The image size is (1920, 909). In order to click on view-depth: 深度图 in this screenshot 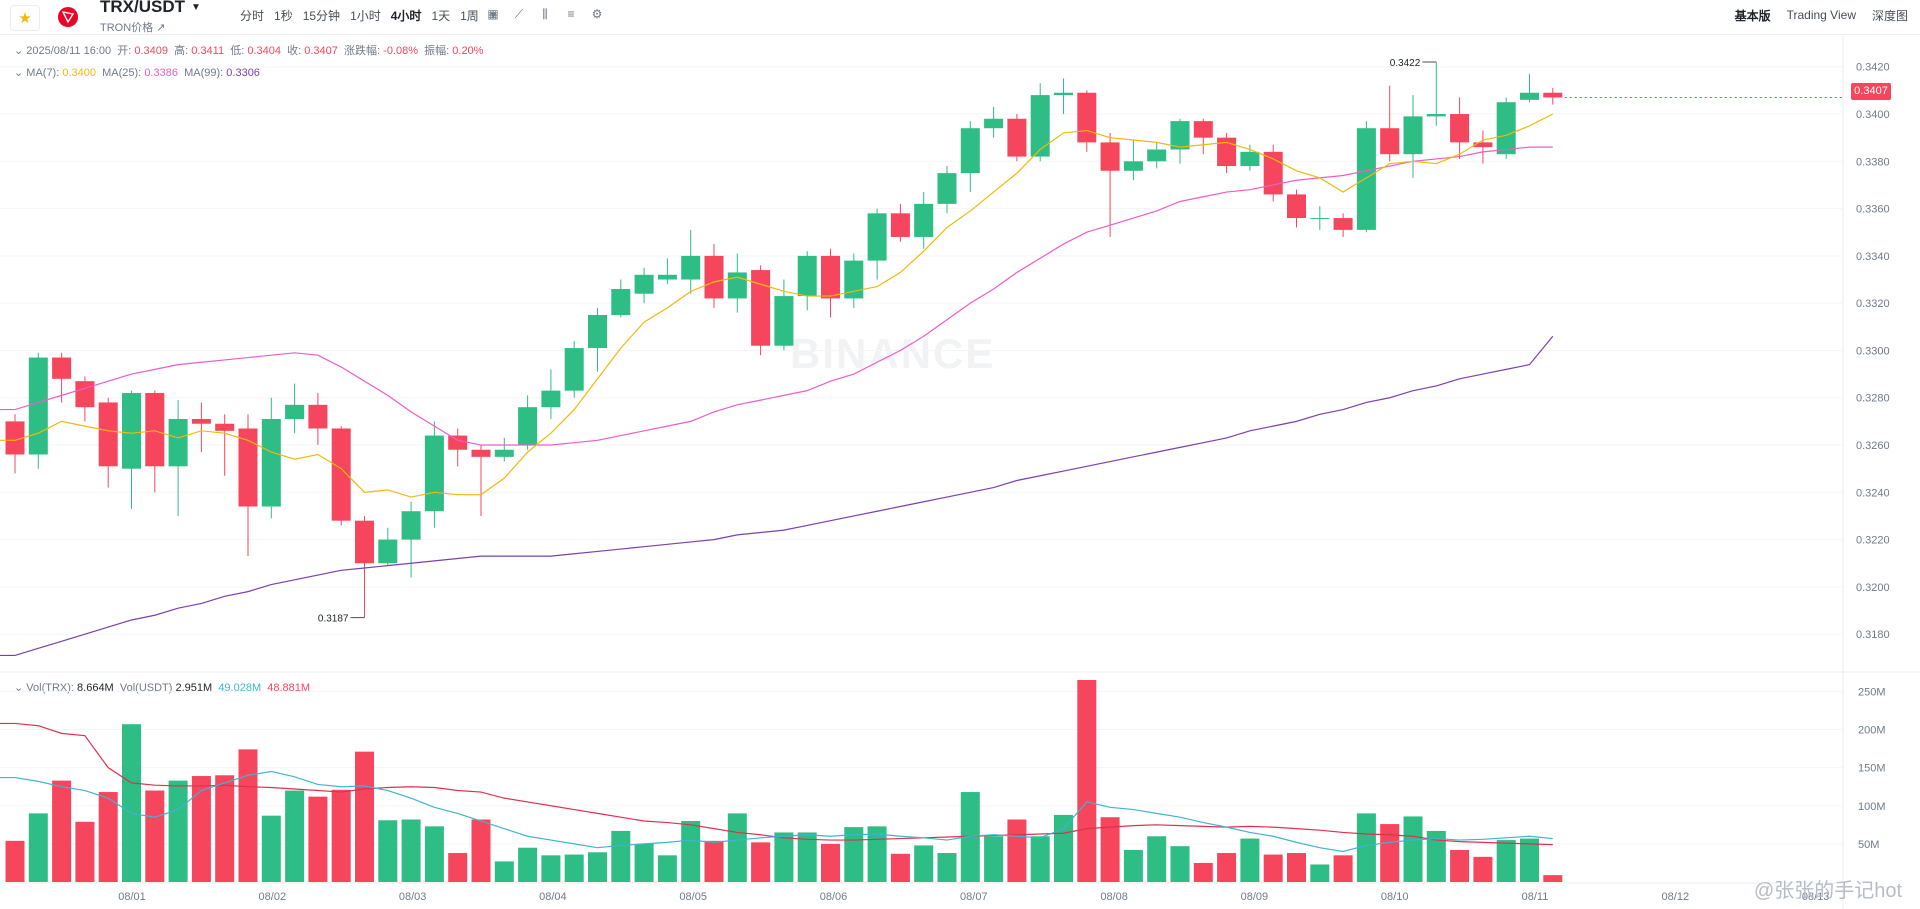, I will do `click(1889, 15)`.